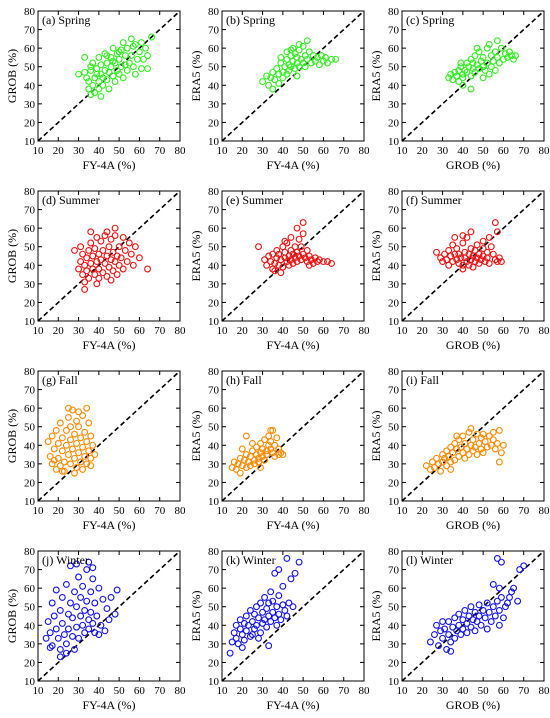  Describe the element at coordinates (120, 151) in the screenshot. I see `panel-1-x-tick-label: 50` at that location.